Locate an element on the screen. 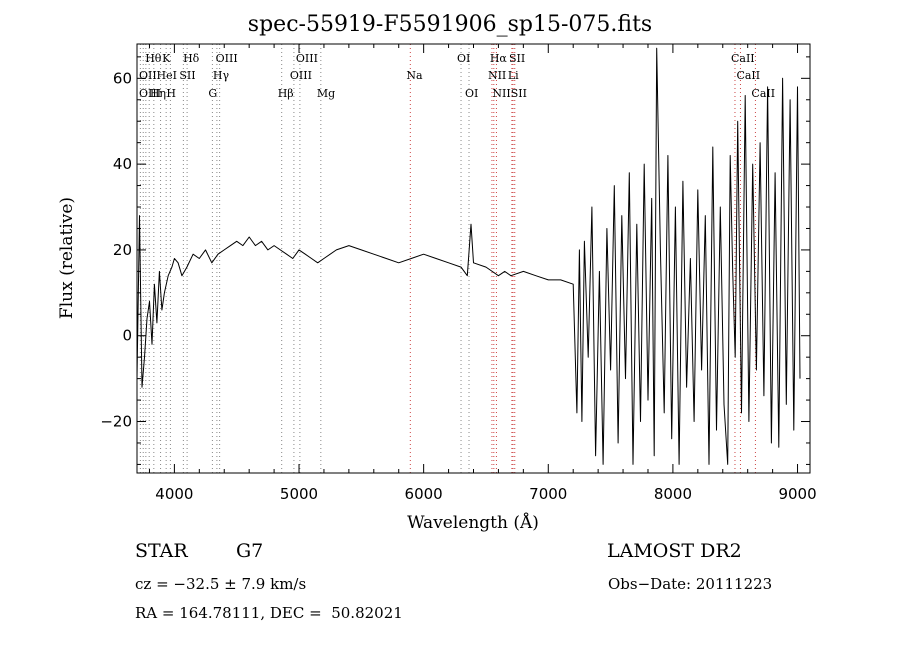 This screenshot has width=900, height=650. y-tick-label: 0 is located at coordinates (127, 336).